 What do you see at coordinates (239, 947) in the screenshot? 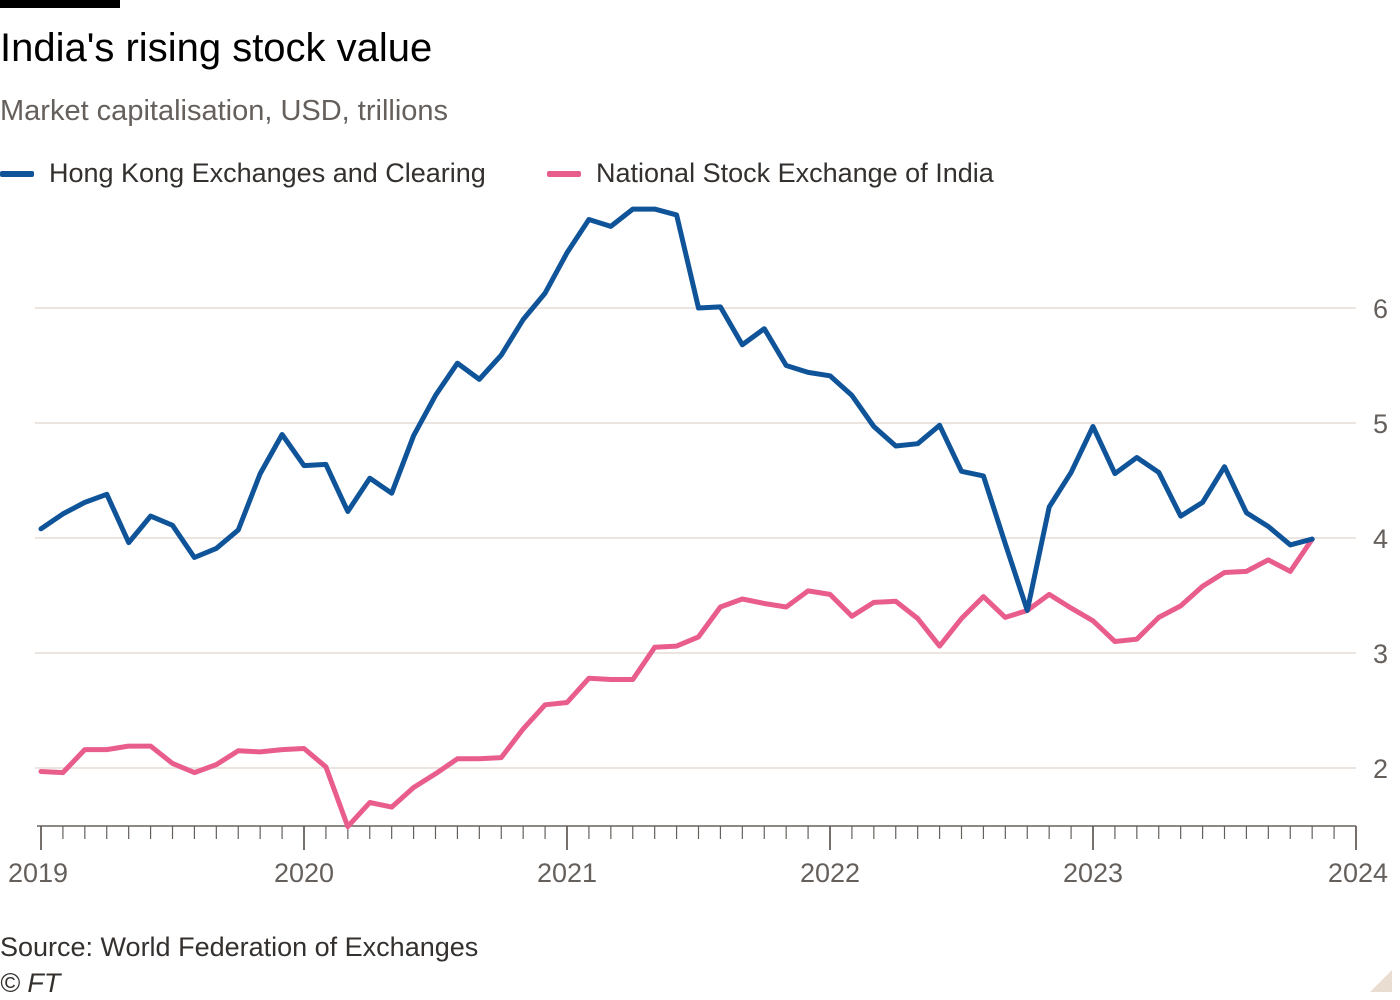
I see `source-note: Source: World Federation of Exchanges` at bounding box center [239, 947].